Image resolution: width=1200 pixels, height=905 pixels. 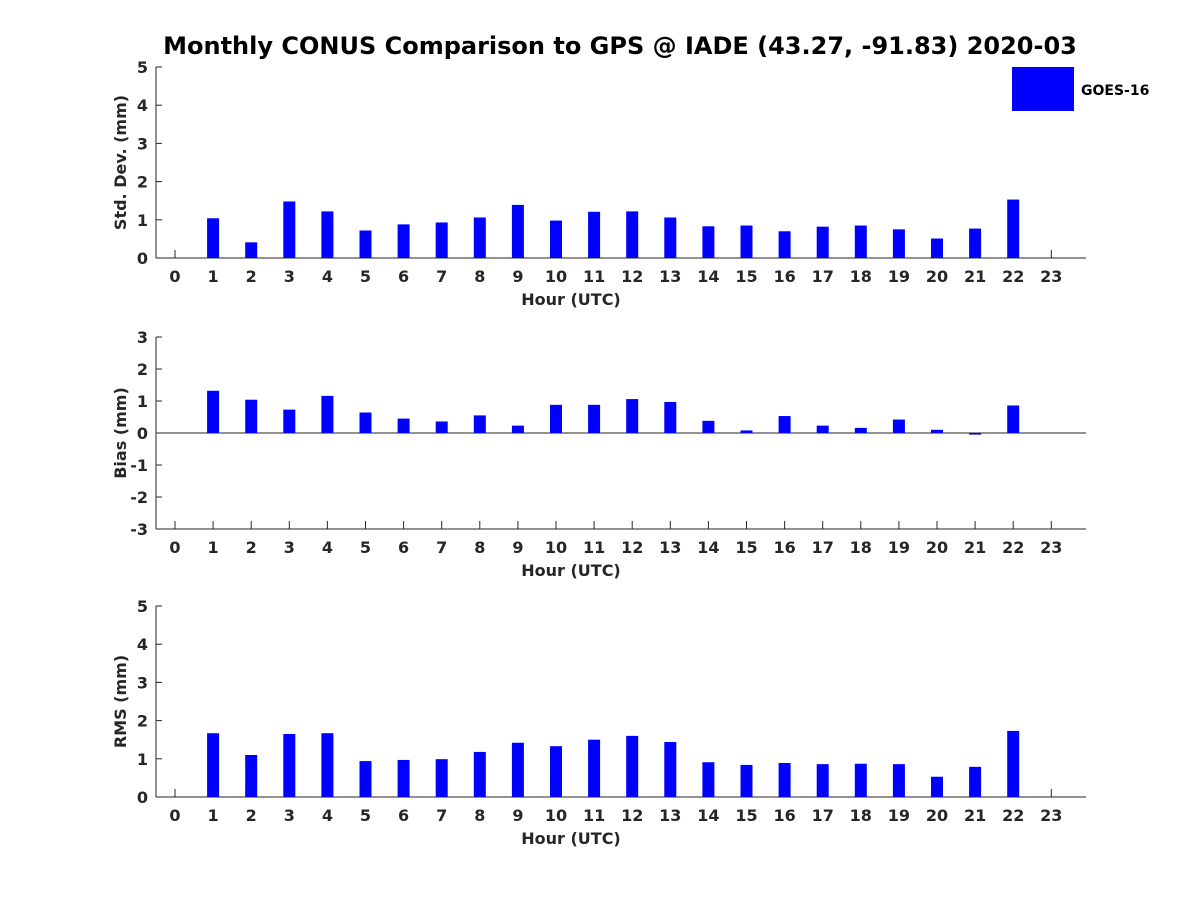 What do you see at coordinates (120, 433) in the screenshot?
I see `y-axis-label: Bias (mm)` at bounding box center [120, 433].